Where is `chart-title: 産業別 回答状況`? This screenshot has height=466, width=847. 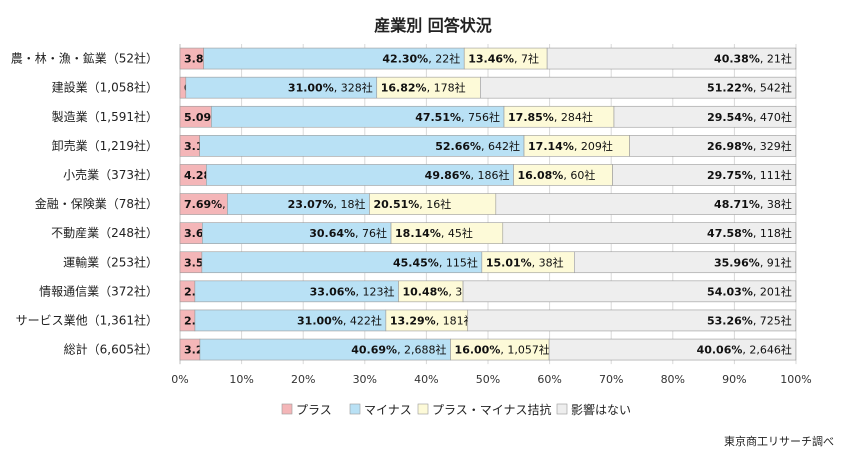 chart-title: 産業別 回答状況 is located at coordinates (433, 25).